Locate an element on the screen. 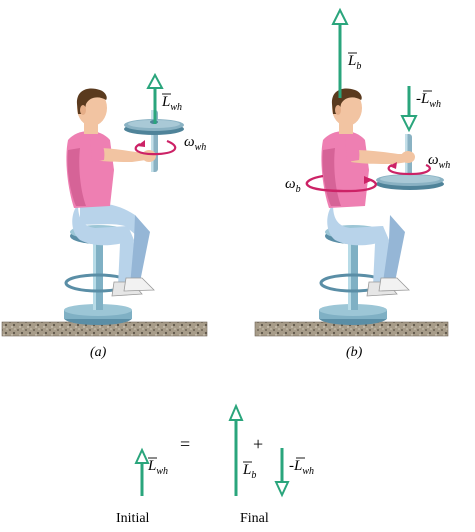 The width and height of the screenshot is (475, 532). vector-final-l-b-arrow is located at coordinates (236, 449).